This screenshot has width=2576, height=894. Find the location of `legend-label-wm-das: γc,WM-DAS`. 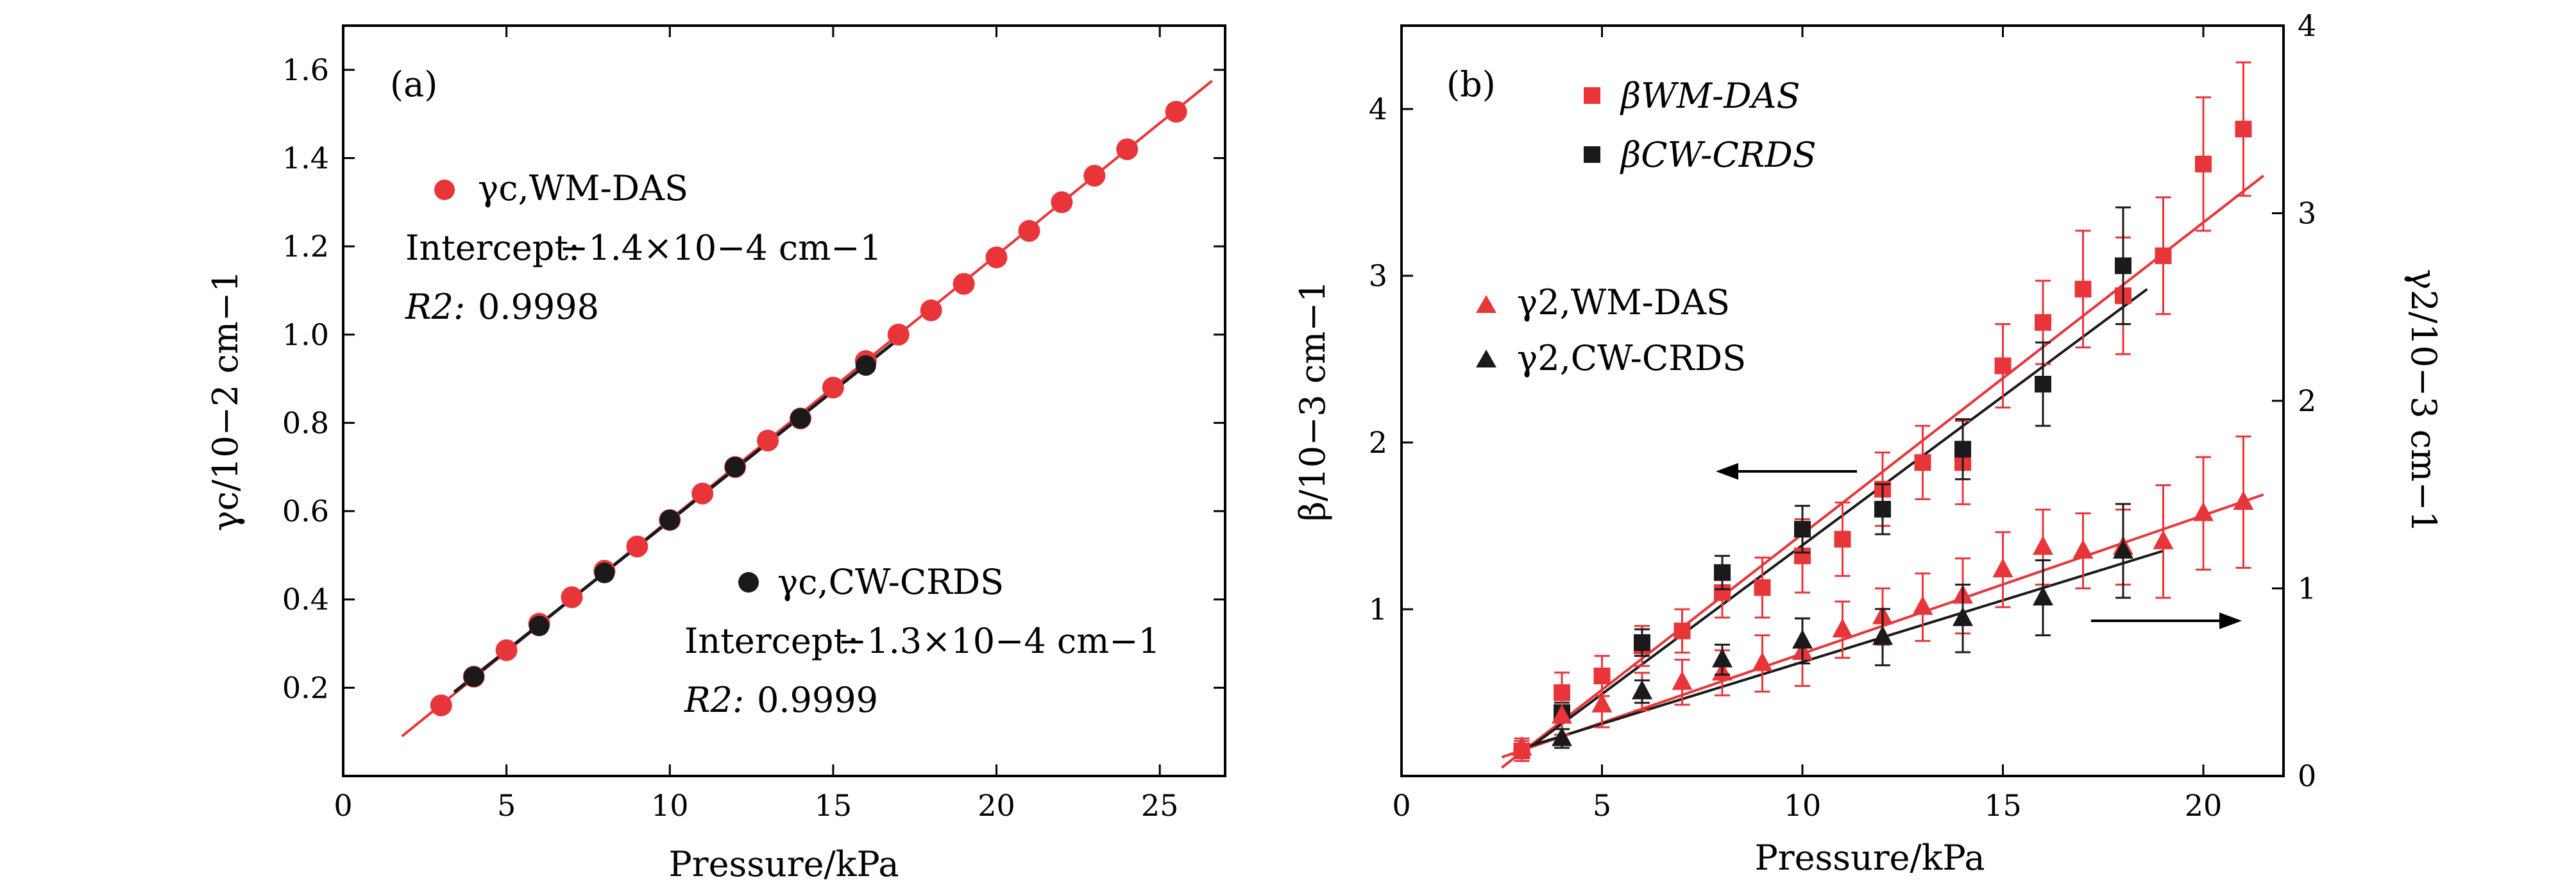

legend-label-wm-das: γc,WM-DAS is located at coordinates (583, 188).